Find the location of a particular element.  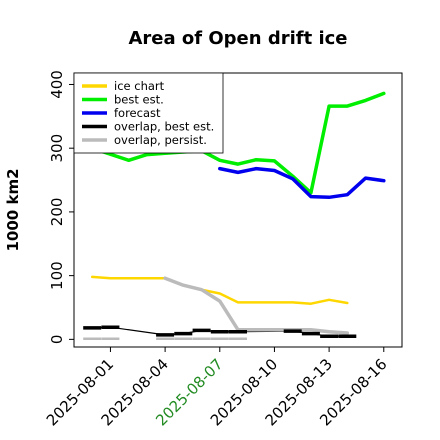

y-tick-label: 0 is located at coordinates (57, 340).